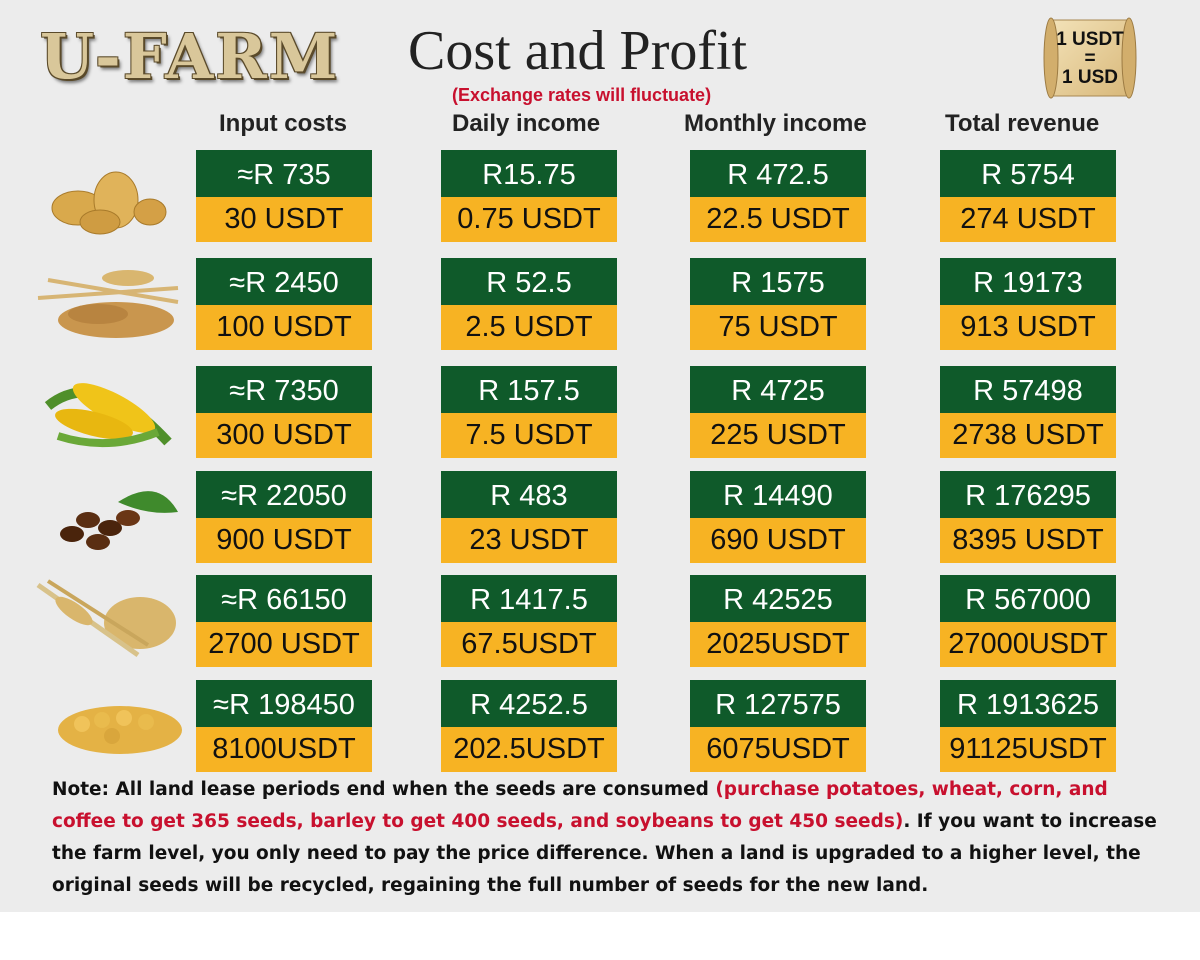 The width and height of the screenshot is (1200, 960). I want to click on cell-corn-daily-income: R 157.5 7.5 USDT, so click(529, 412).